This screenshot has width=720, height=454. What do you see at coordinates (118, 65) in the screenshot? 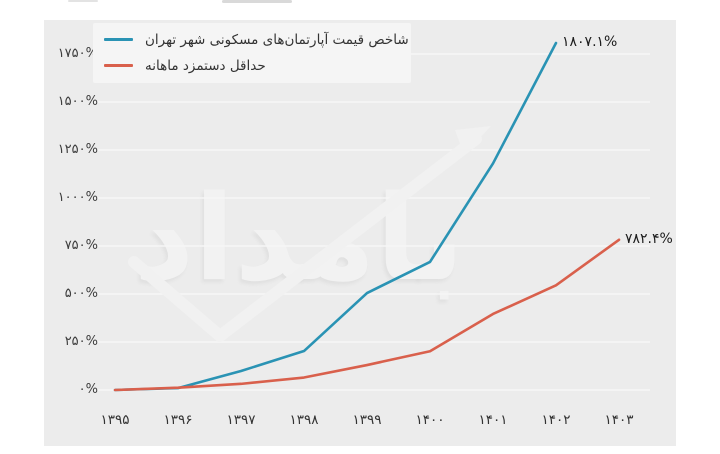
I see `red-line-swatch-icon` at bounding box center [118, 65].